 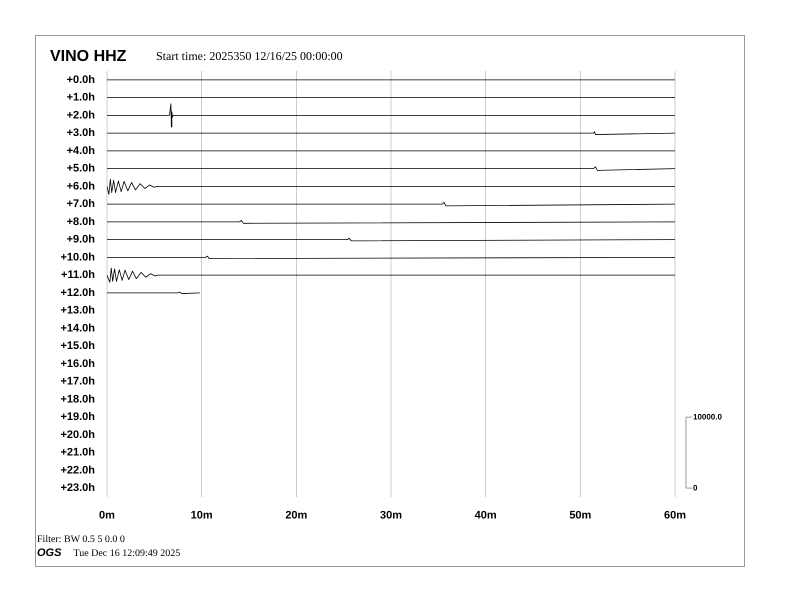 What do you see at coordinates (126, 553) in the screenshot?
I see `text: Tue Dec 16 12:09:49 2025` at bounding box center [126, 553].